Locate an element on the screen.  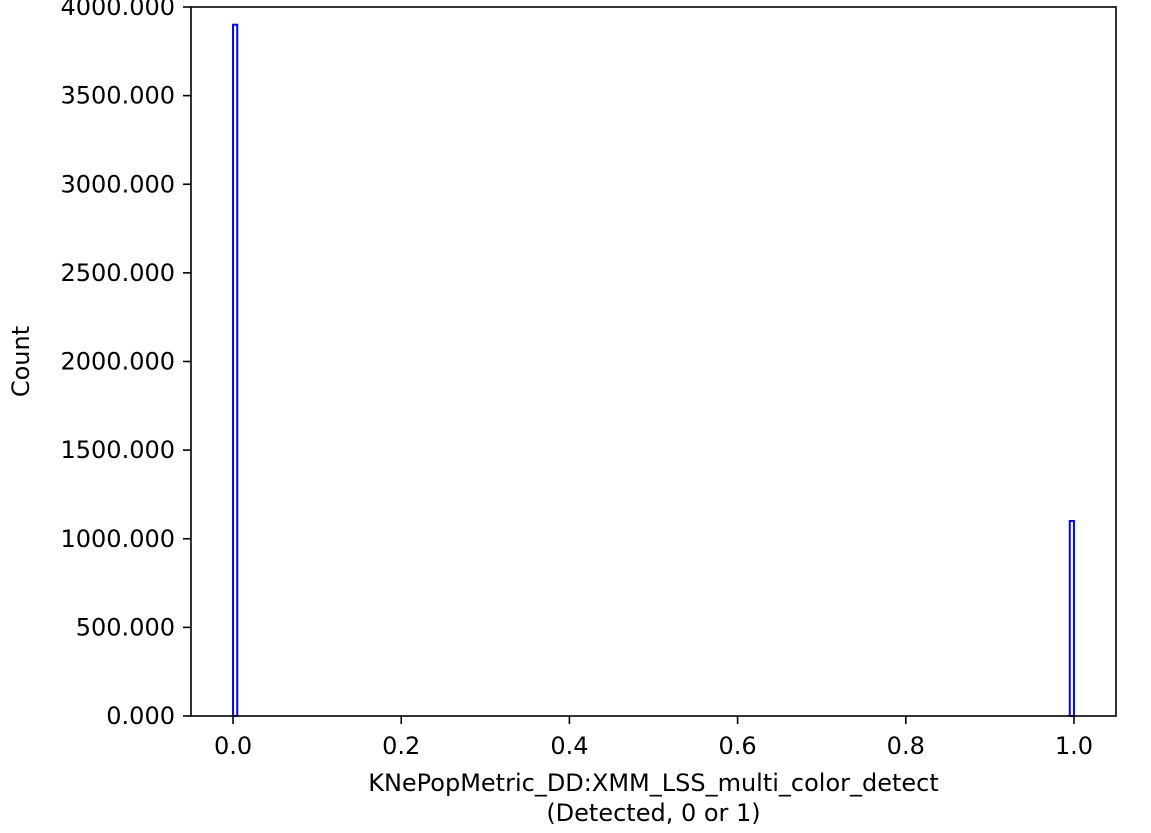
y-tick-label: 0.000 is located at coordinates (140, 716).